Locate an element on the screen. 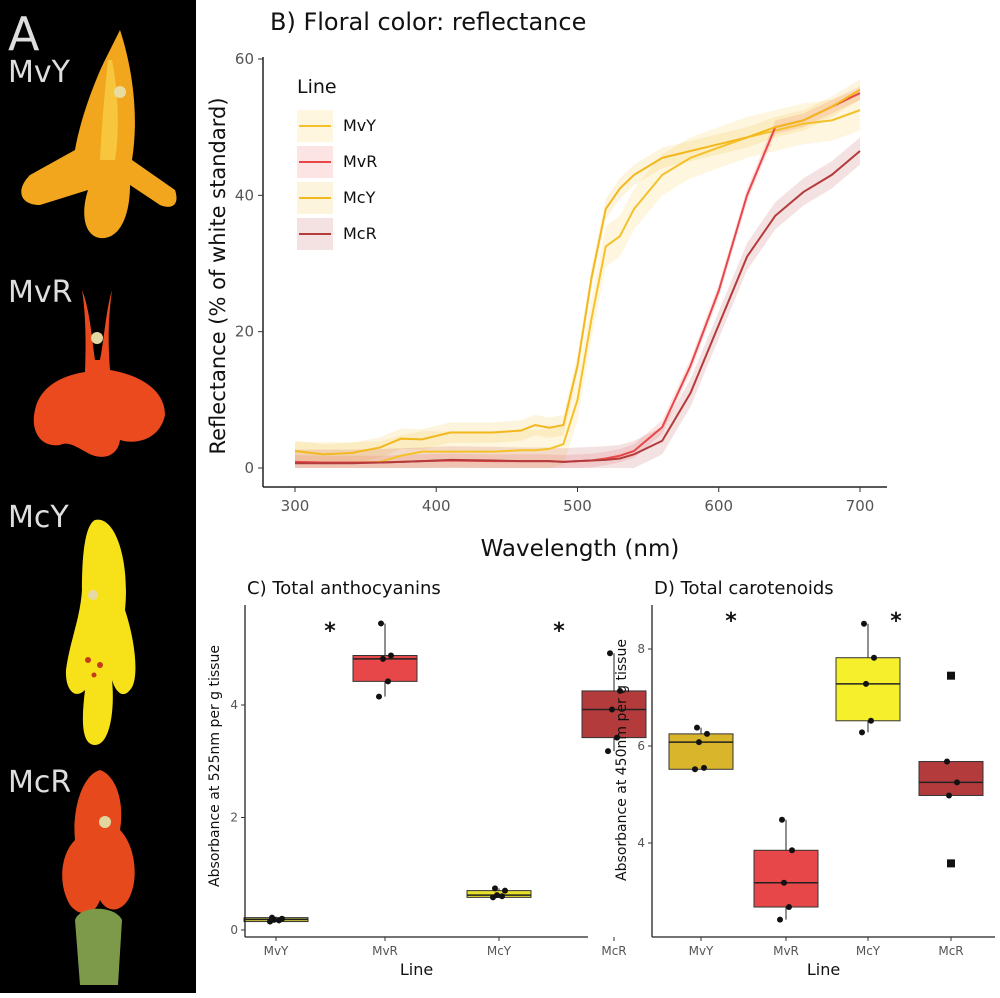 Image resolution: width=1000 pixels, height=998 pixels. flower-mcy is located at coordinates (100, 632).